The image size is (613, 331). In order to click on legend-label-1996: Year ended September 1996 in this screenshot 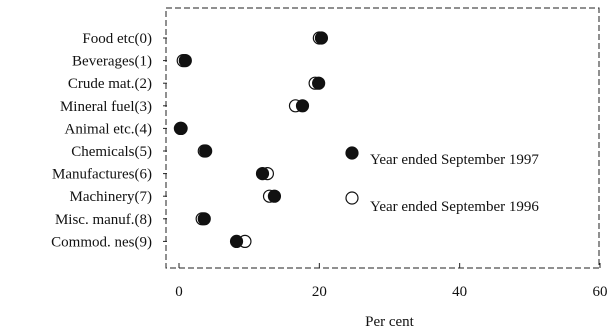, I will do `click(454, 207)`.